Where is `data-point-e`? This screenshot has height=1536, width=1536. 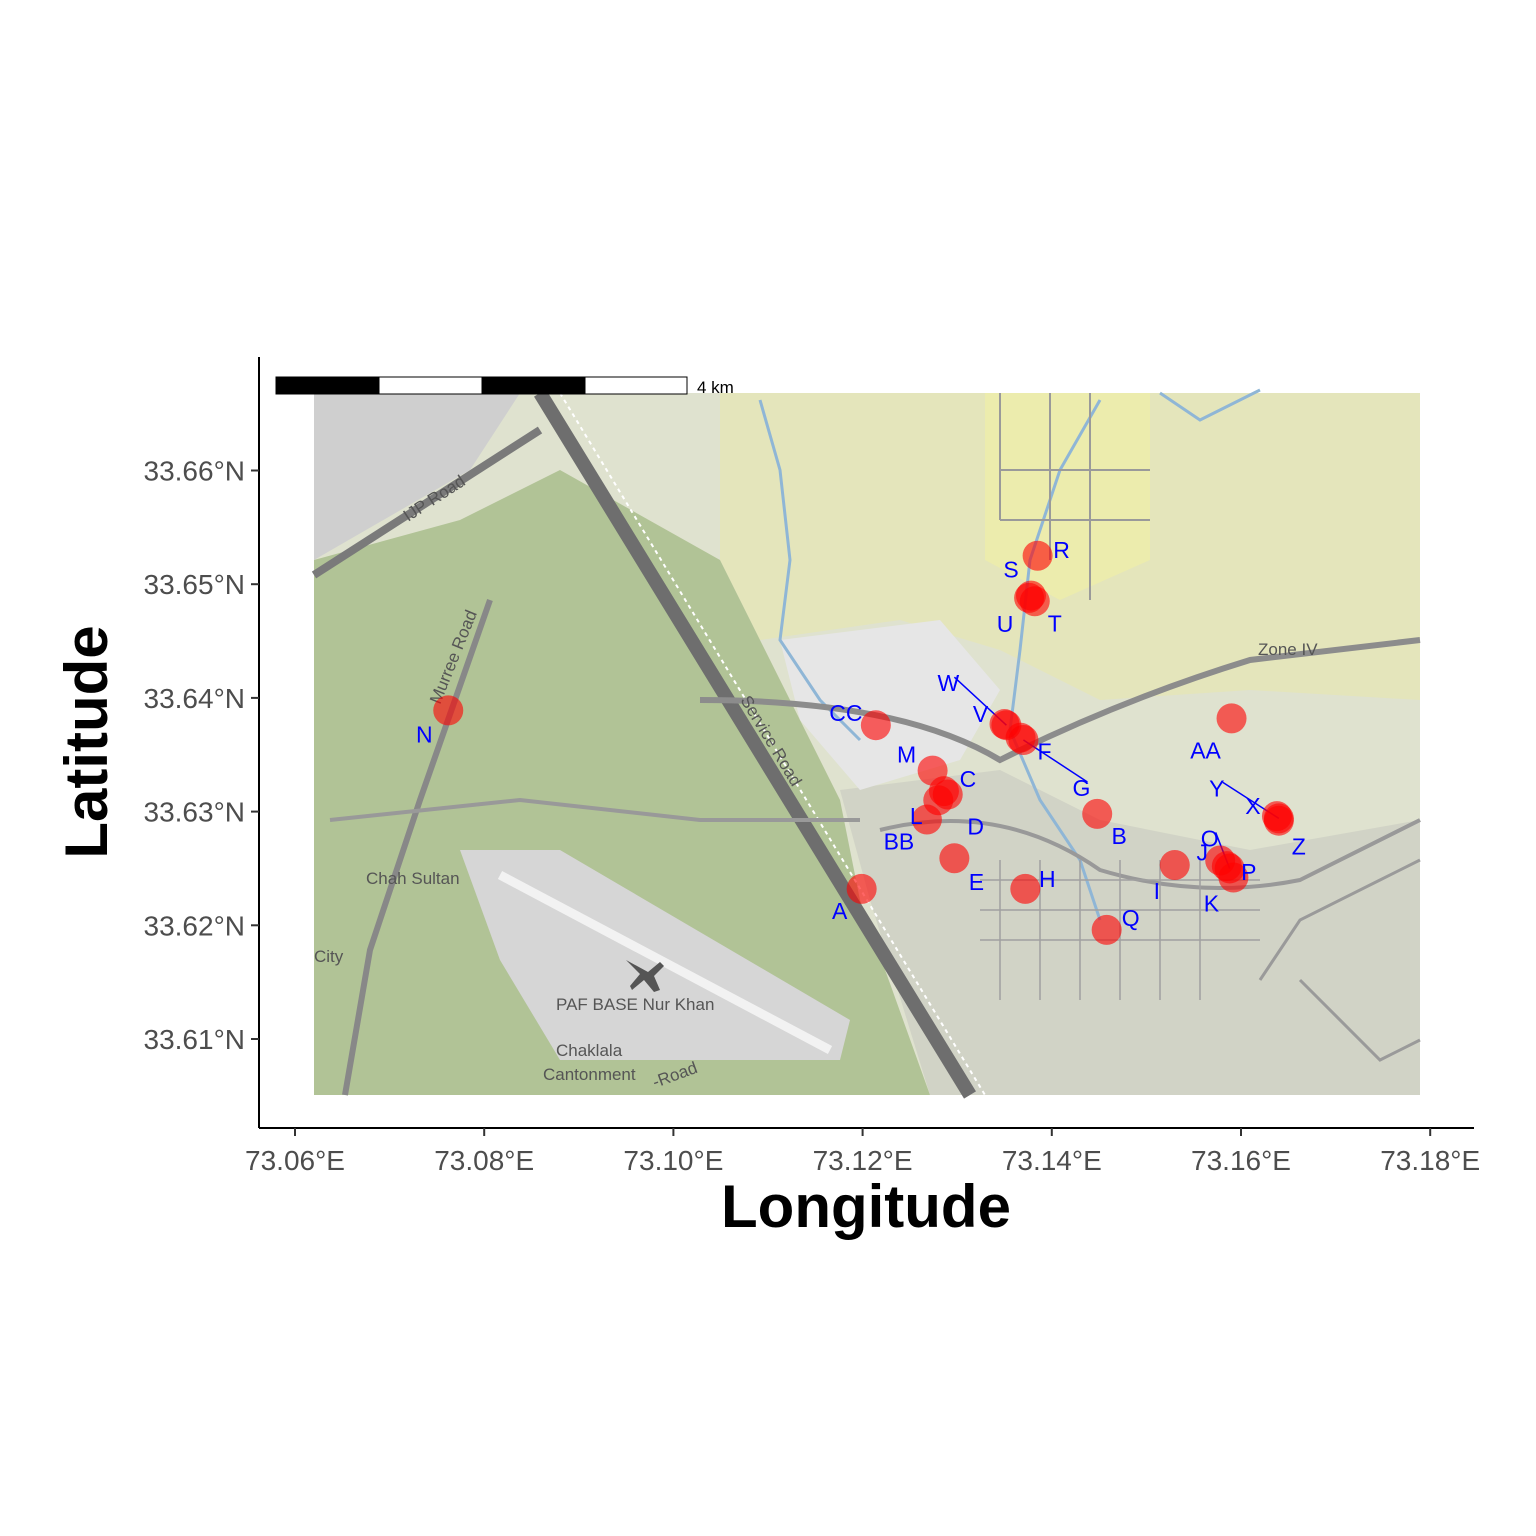
data-point-e is located at coordinates (954, 858).